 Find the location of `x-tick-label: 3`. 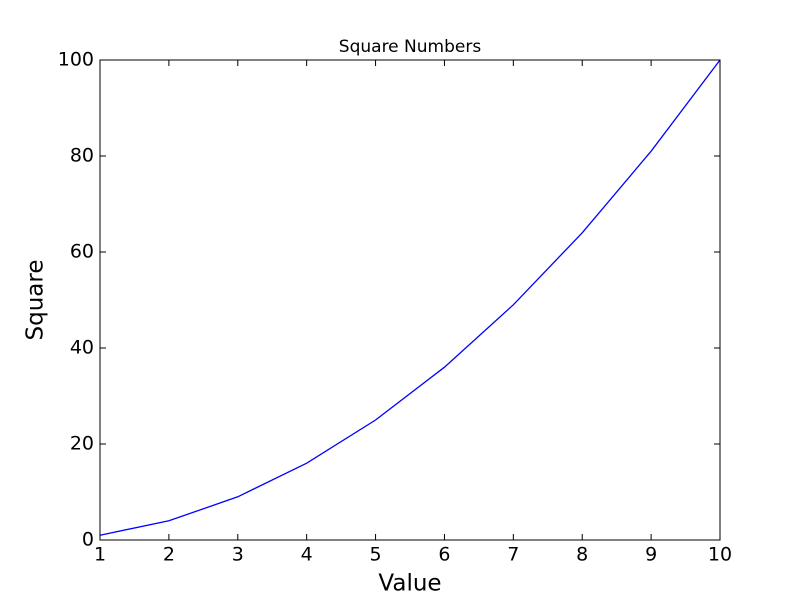

x-tick-label: 3 is located at coordinates (238, 555).